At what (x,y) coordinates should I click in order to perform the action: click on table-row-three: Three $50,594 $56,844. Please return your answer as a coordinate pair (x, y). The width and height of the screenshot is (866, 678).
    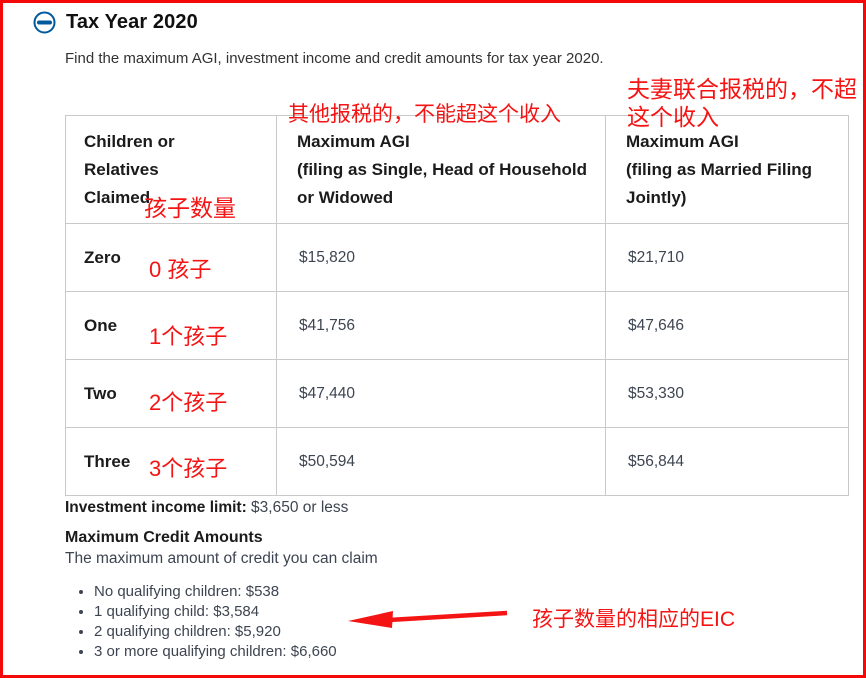
    Looking at the image, I should click on (457, 461).